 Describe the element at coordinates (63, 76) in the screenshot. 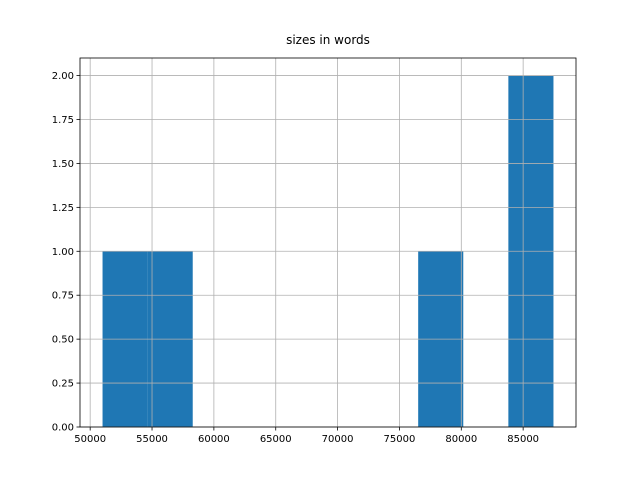

I see `y-tick-label: 2.00` at that location.